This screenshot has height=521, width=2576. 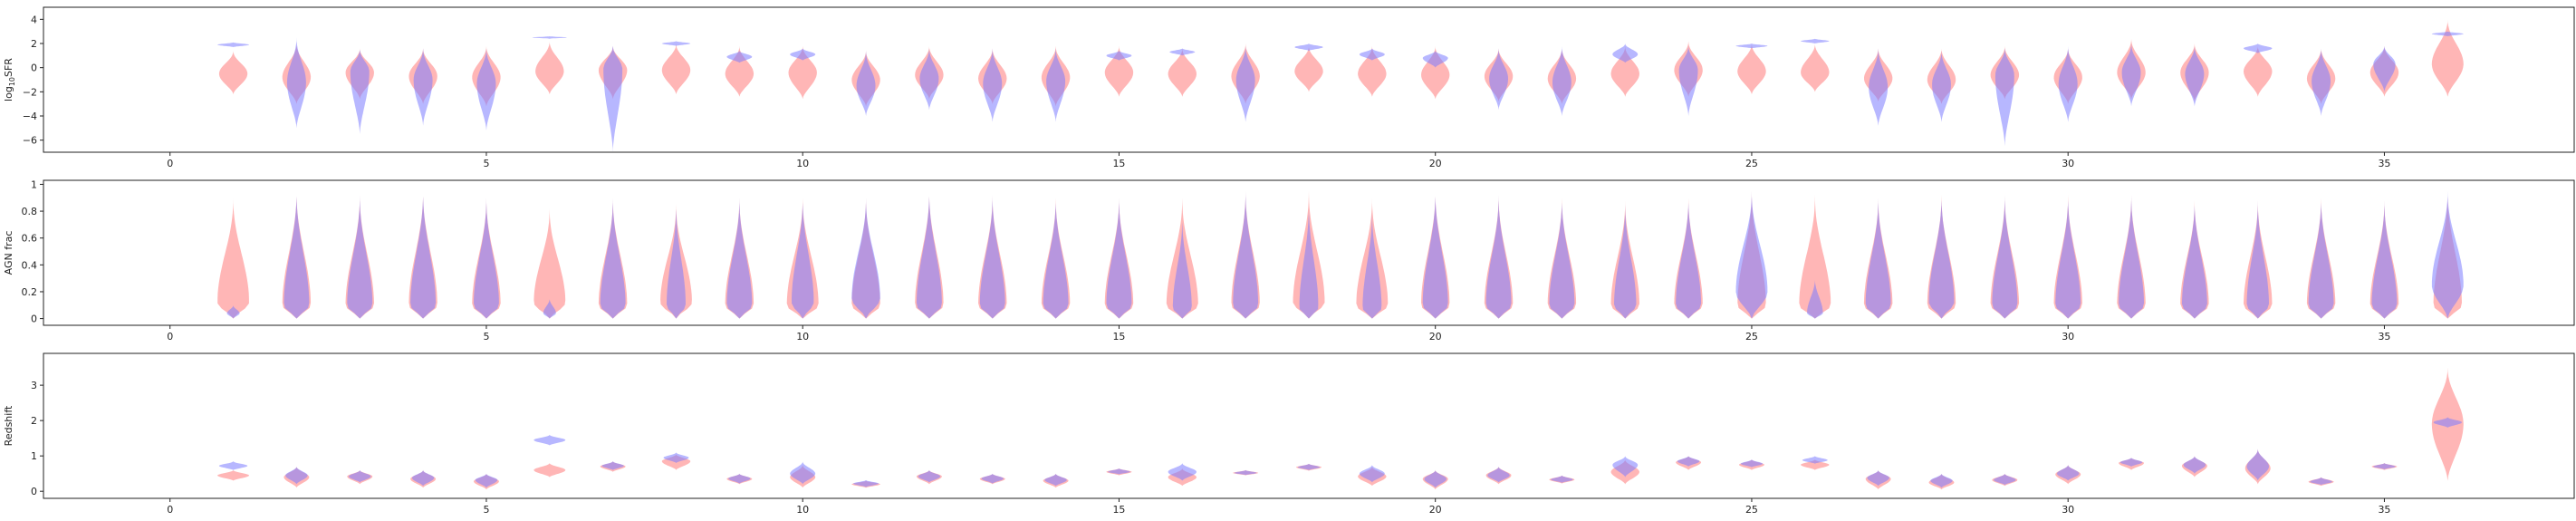 I want to click on y-tick-label: 4, so click(x=34, y=19).